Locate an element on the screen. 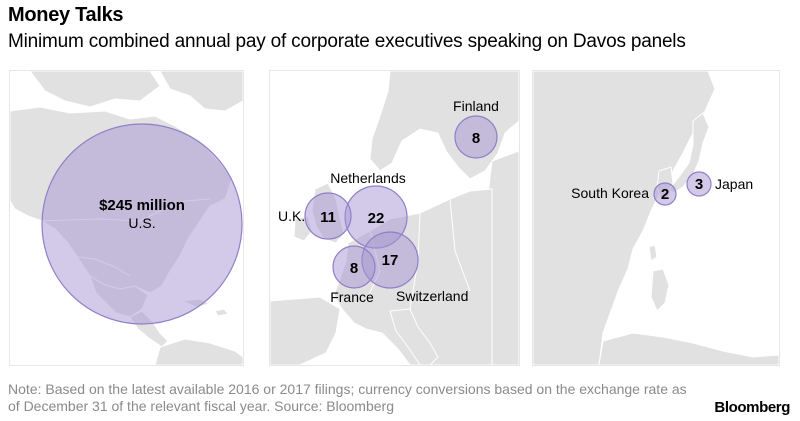  country-label-finland: Finland is located at coordinates (476, 106).